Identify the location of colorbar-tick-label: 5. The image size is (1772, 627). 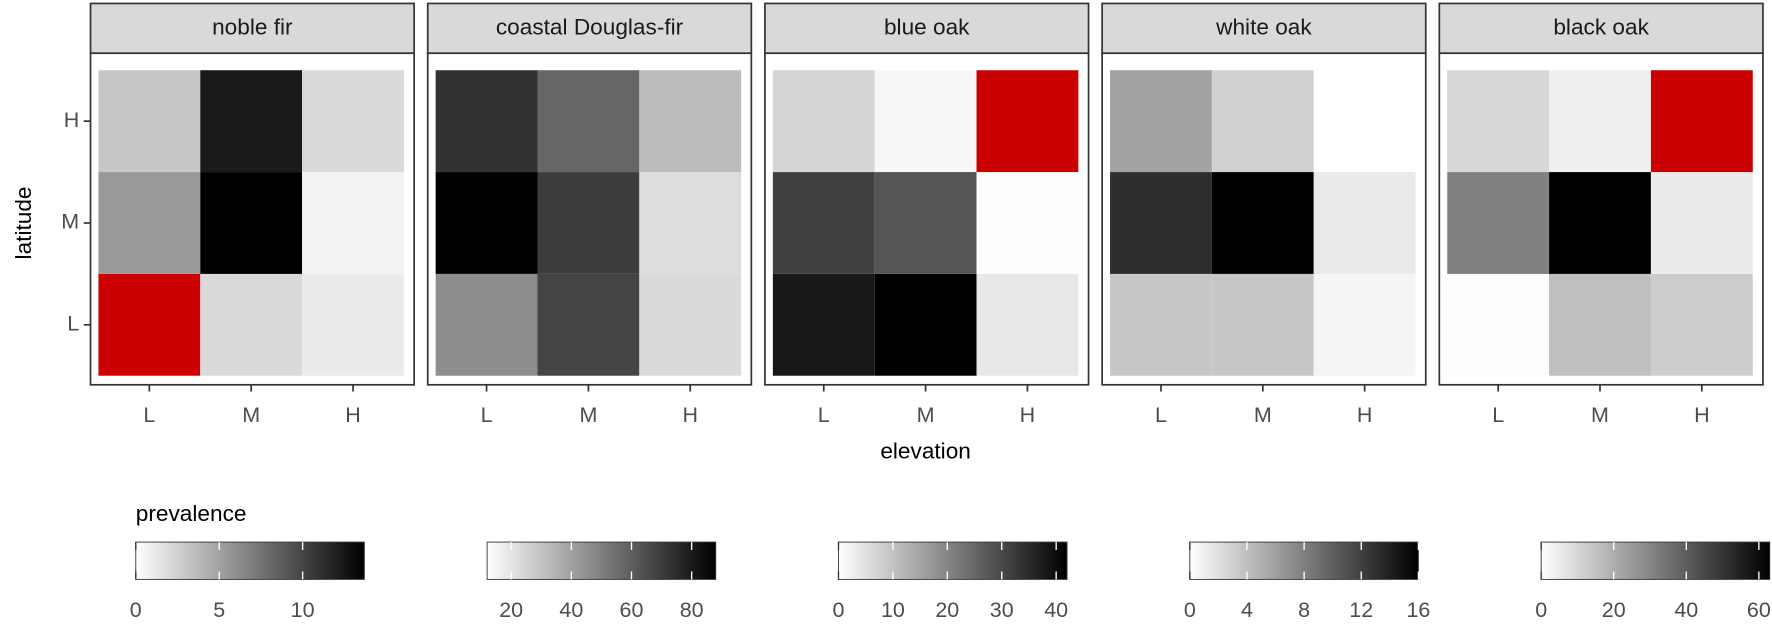
(219, 610).